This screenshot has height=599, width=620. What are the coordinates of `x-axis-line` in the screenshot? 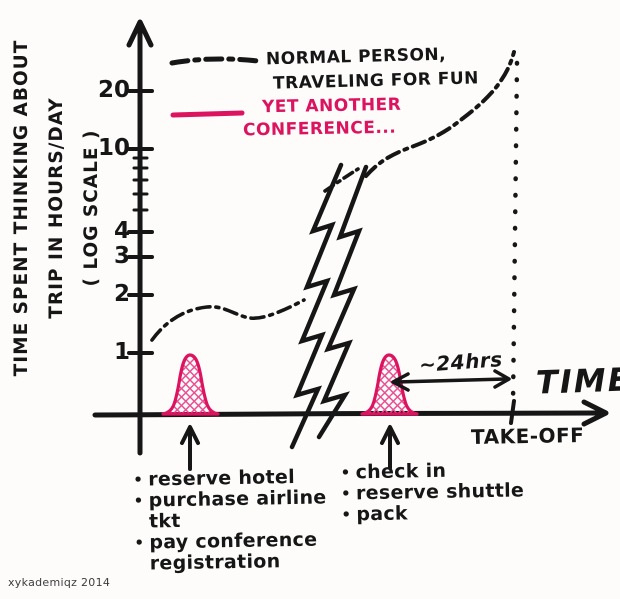 It's located at (347, 414).